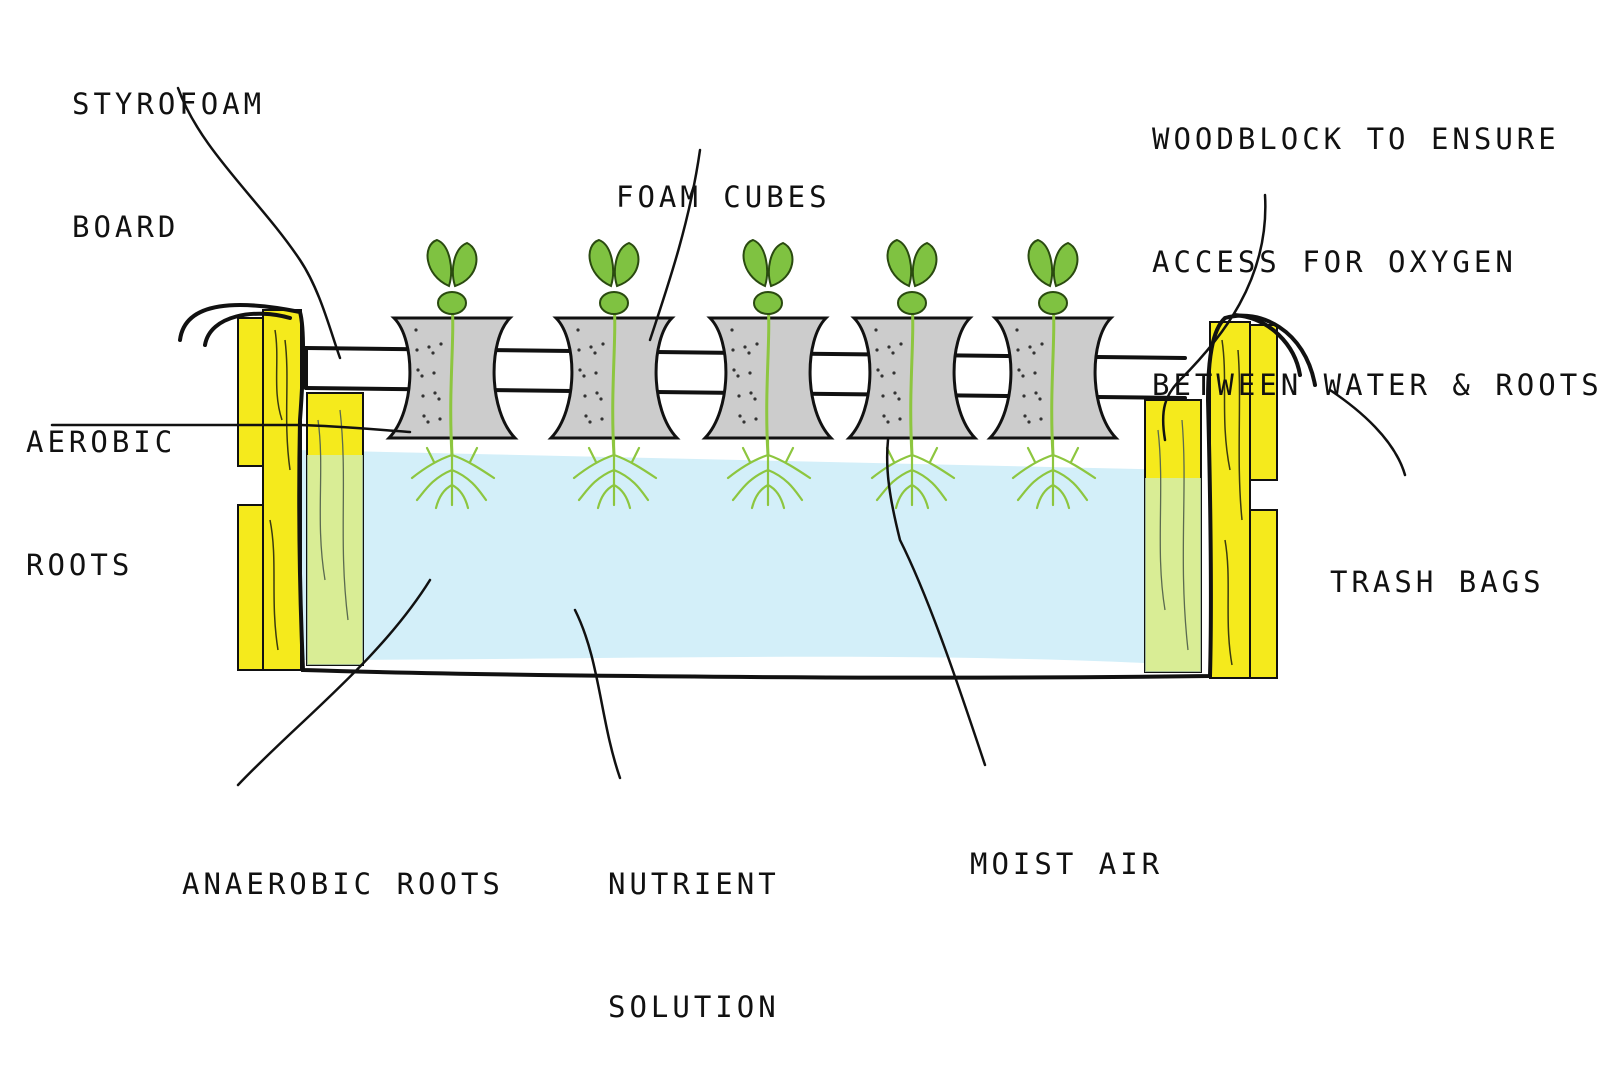 This screenshot has height=1069, width=1612. What do you see at coordinates (343, 884) in the screenshot?
I see `label-anaerobic-roots: ANAEROBIC ROOTS` at bounding box center [343, 884].